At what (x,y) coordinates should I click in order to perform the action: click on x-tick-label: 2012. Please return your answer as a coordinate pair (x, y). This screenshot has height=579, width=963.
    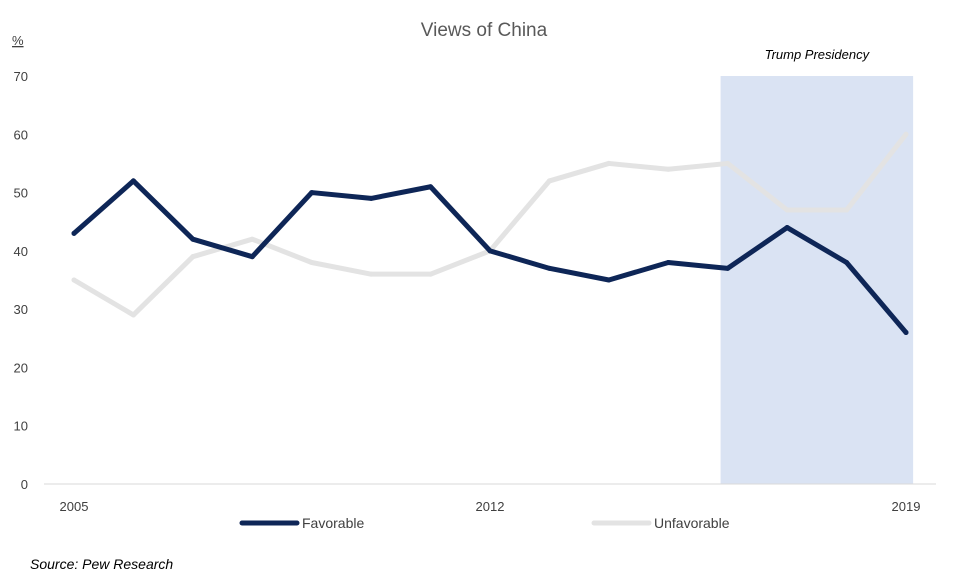
    Looking at the image, I should click on (490, 506).